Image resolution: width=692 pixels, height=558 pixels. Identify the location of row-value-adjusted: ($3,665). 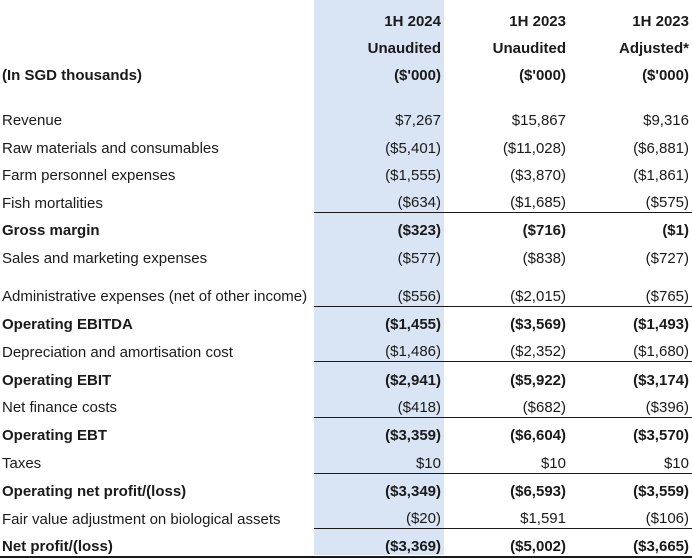
(630, 543).